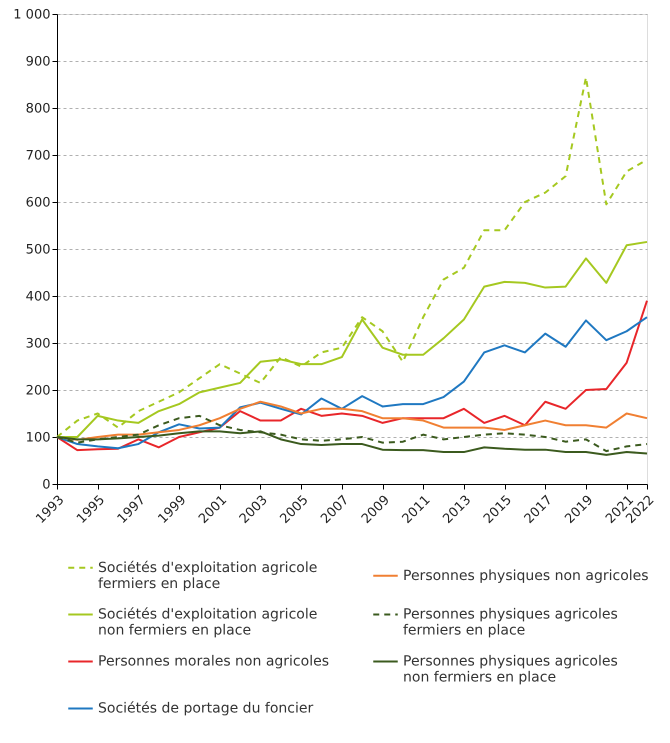 This screenshot has height=743, width=670. I want to click on y-tick-label: 400, so click(38, 297).